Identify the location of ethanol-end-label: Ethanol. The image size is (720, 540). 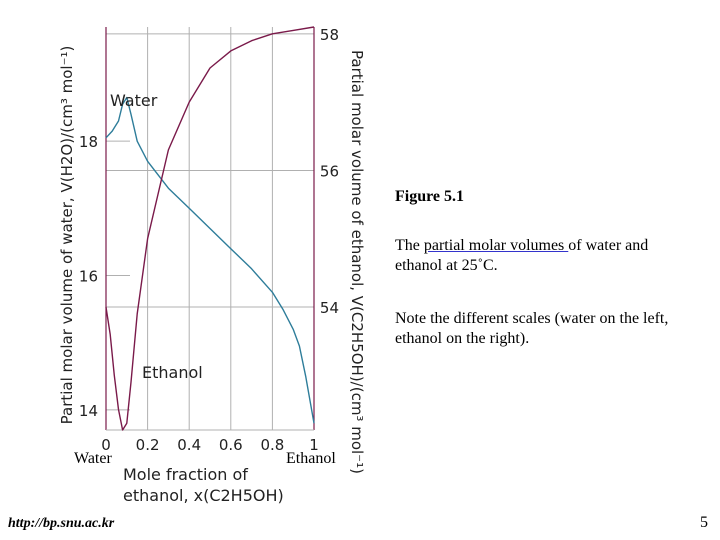
(311, 458).